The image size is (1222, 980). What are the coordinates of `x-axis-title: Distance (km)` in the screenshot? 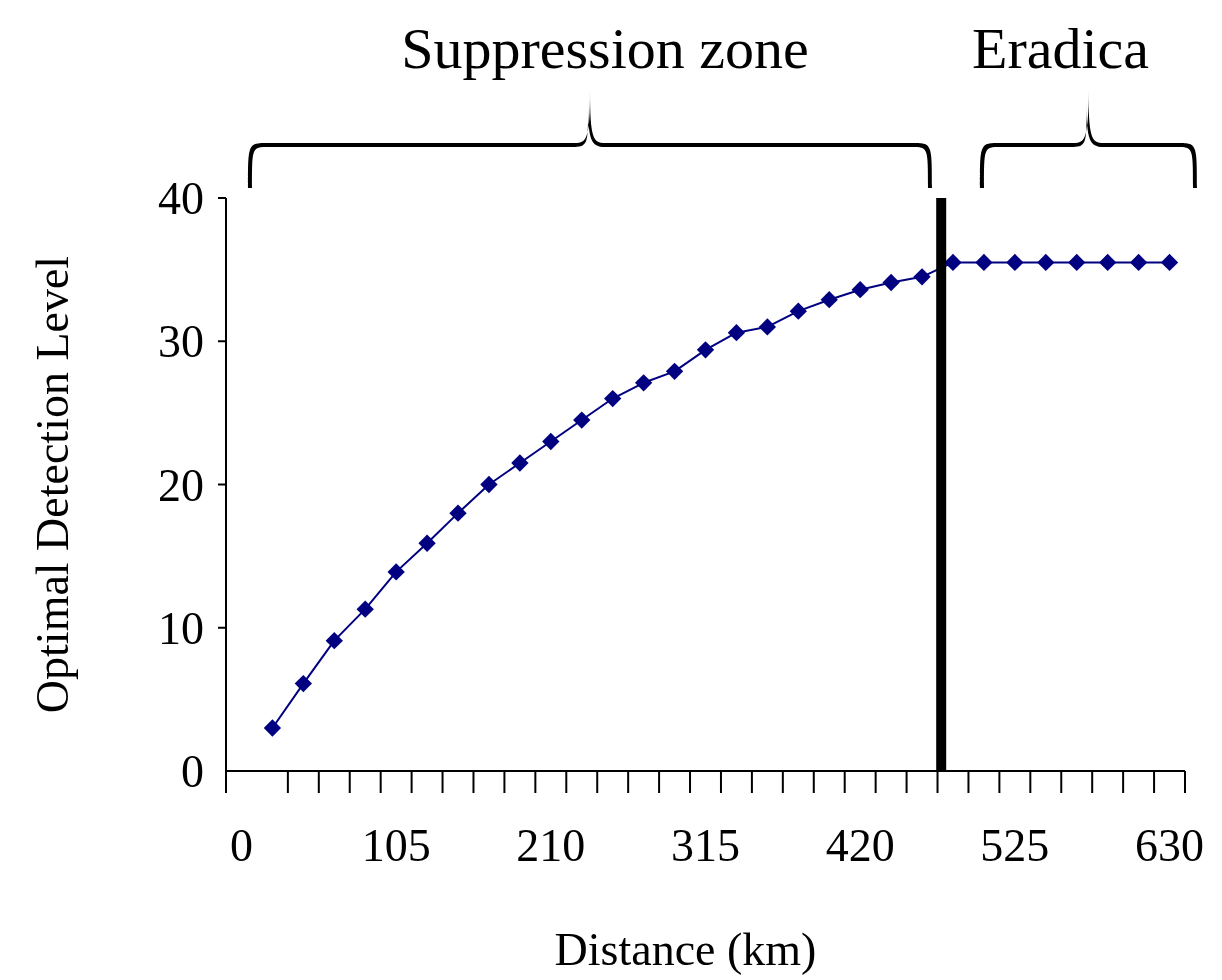 It's located at (685, 949).